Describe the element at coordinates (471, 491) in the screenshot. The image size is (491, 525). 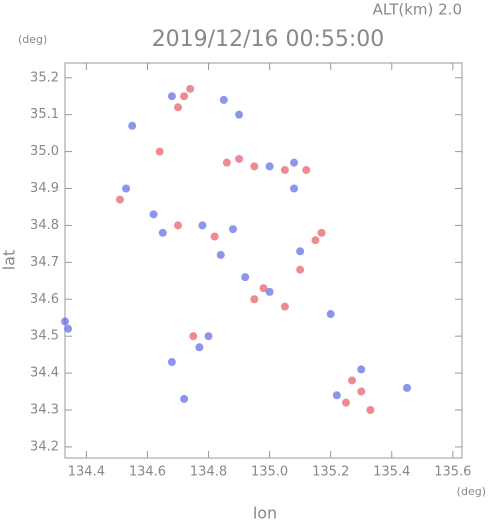
I see `x-unit: (deg)` at that location.